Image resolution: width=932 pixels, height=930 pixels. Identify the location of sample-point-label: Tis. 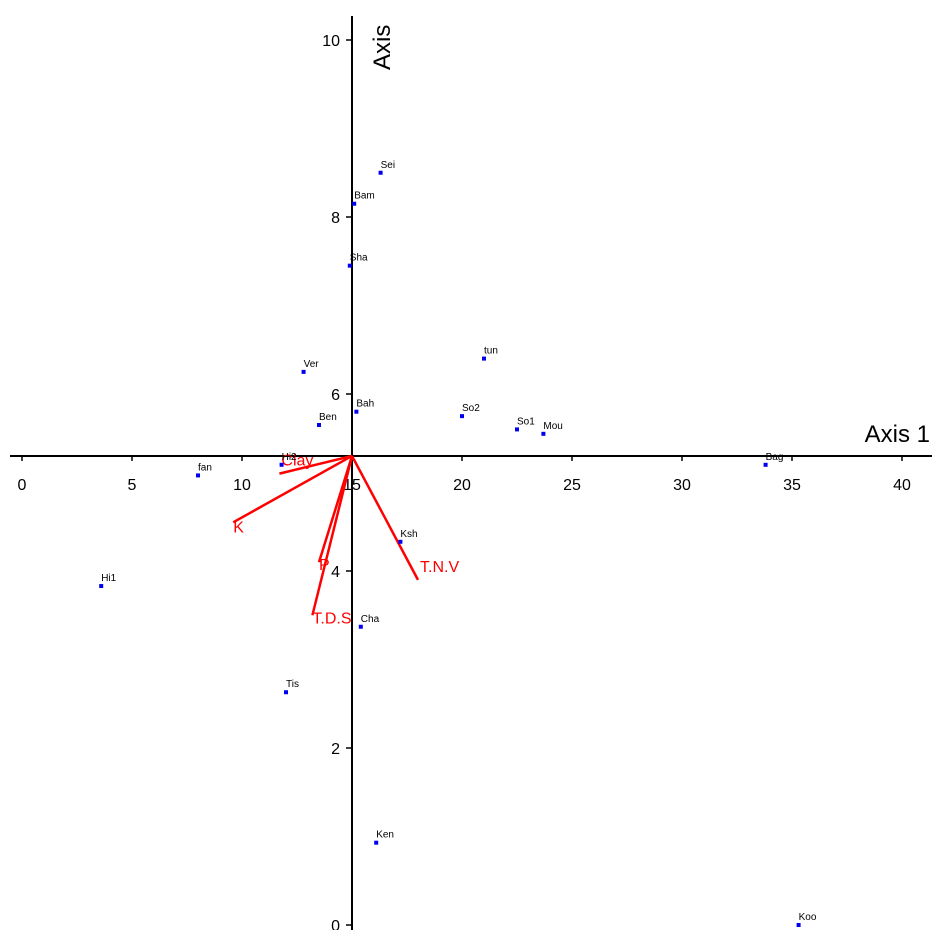
(292, 684).